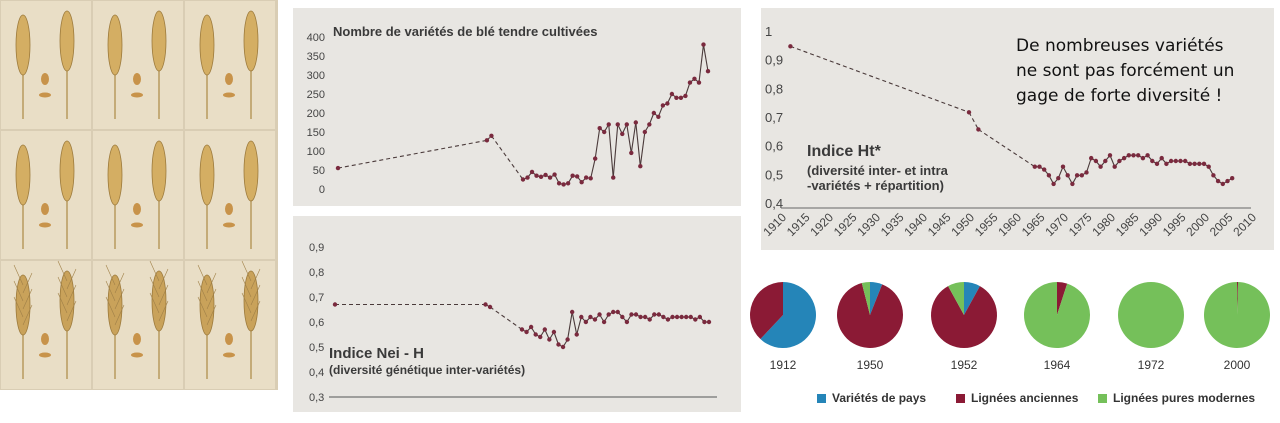  Describe the element at coordinates (1221, 224) in the screenshot. I see `x-tick-label: 2005` at that location.